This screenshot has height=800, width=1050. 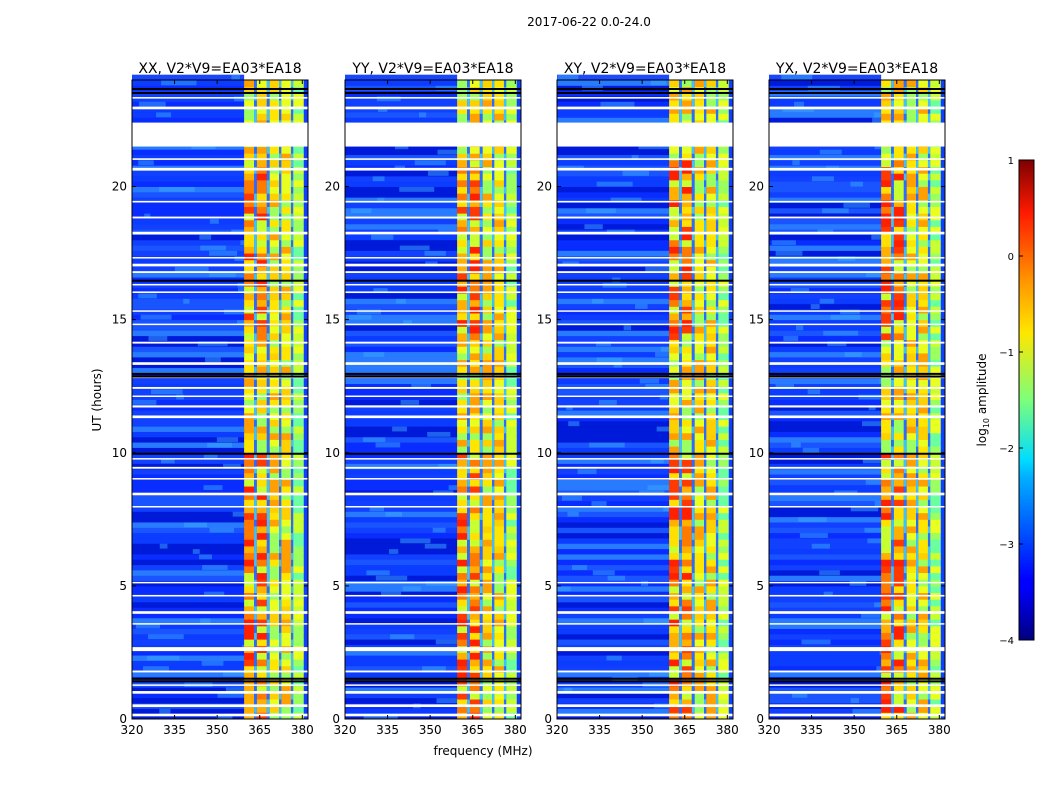 I want to click on x-tick-label: 380, so click(x=727, y=730).